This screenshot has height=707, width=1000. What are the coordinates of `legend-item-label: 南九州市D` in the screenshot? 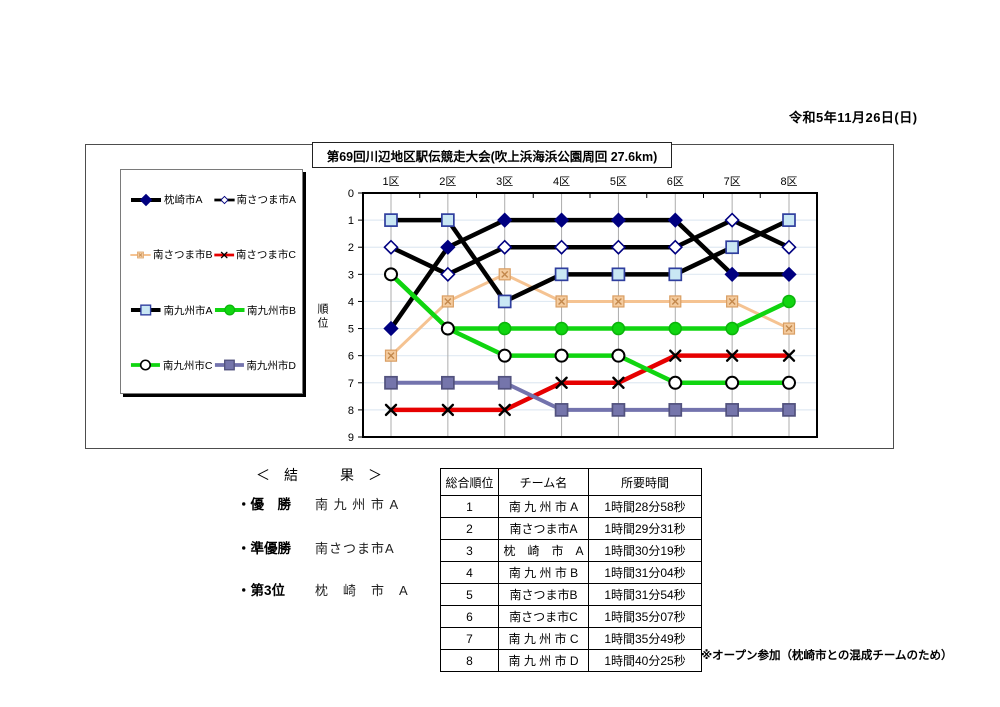 It's located at (271, 365).